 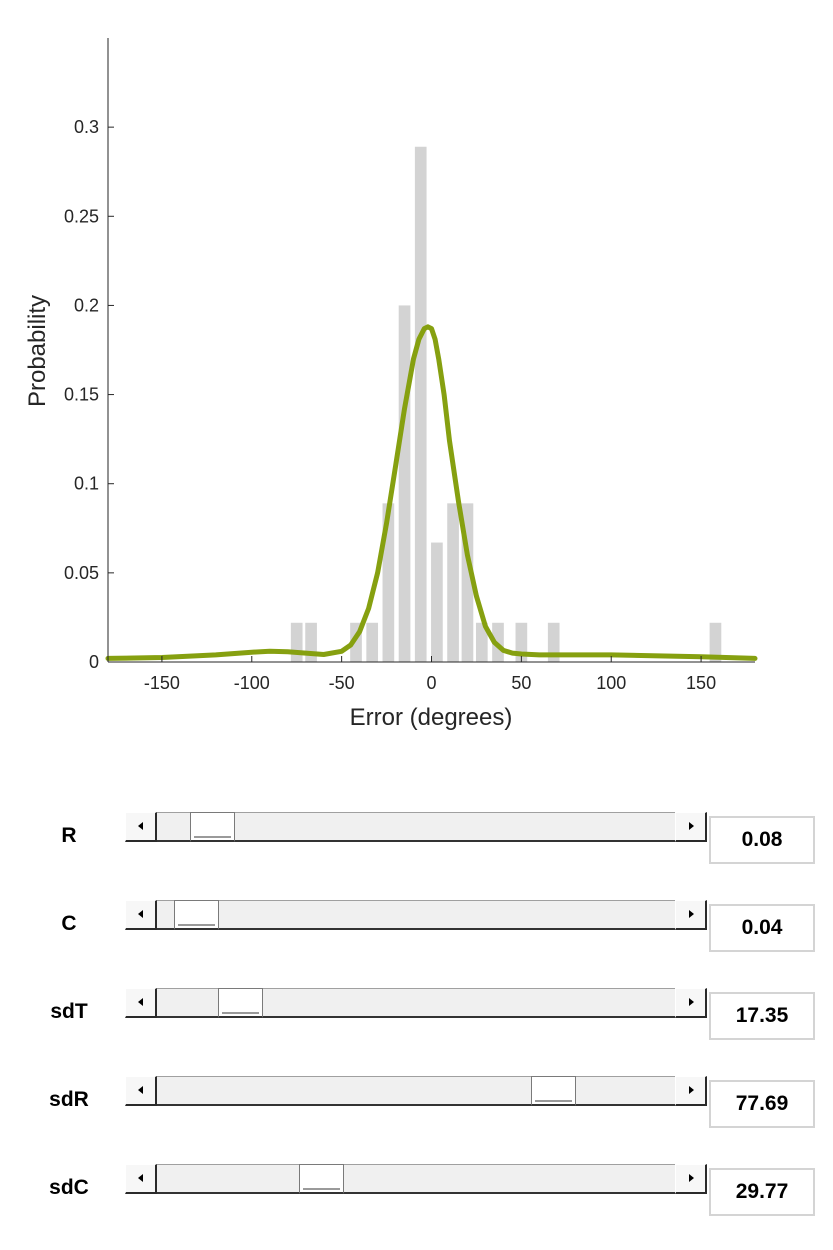 What do you see at coordinates (69, 923) in the screenshot?
I see `param-label: C` at bounding box center [69, 923].